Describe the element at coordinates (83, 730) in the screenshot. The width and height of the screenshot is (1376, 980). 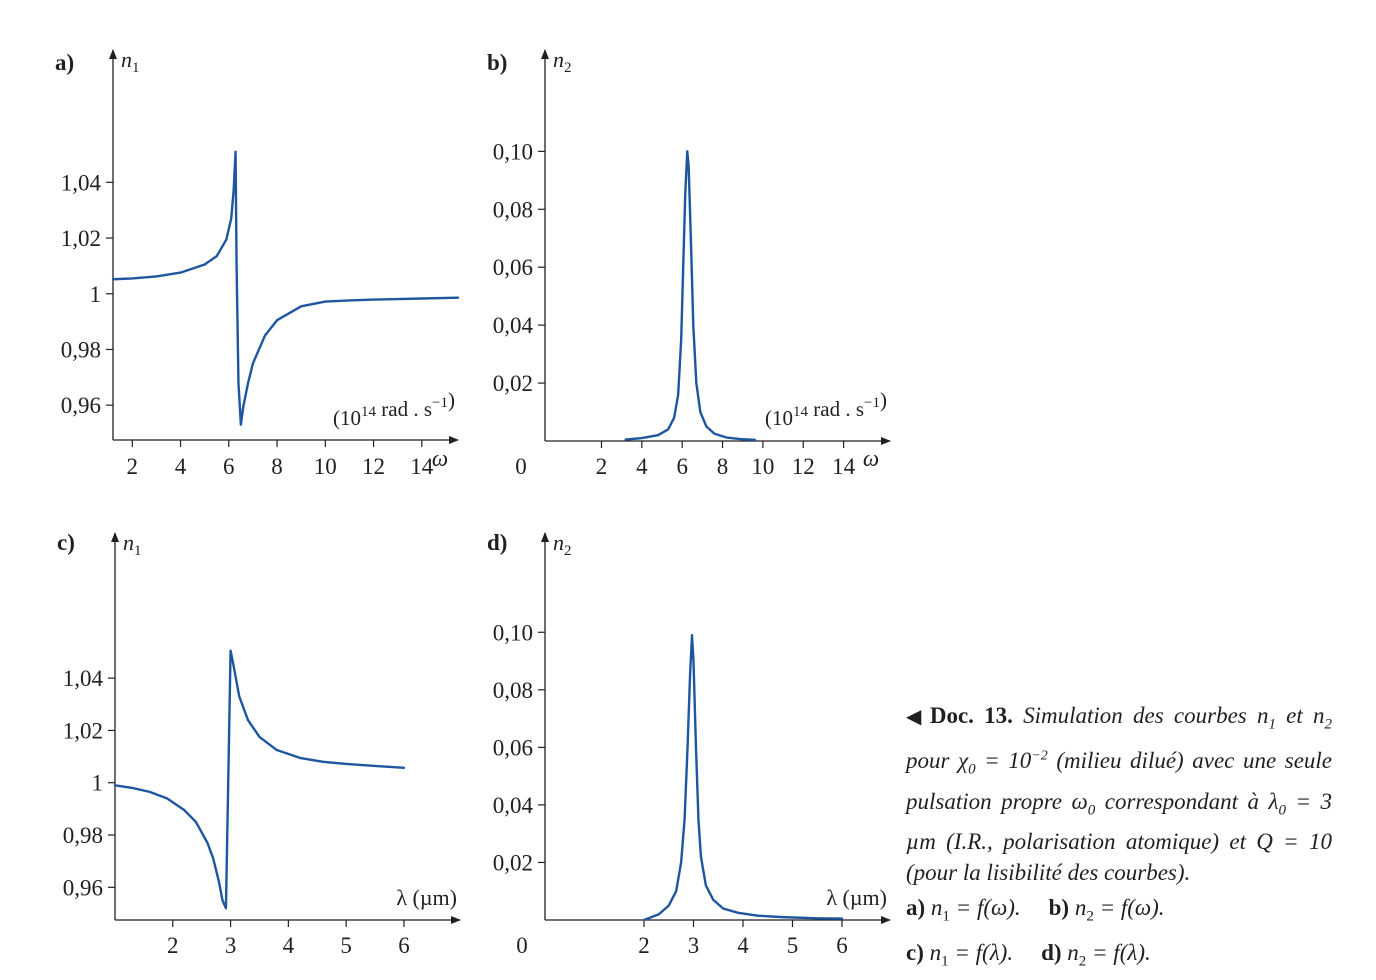
I see `y-tick-label-c: 1,02` at that location.